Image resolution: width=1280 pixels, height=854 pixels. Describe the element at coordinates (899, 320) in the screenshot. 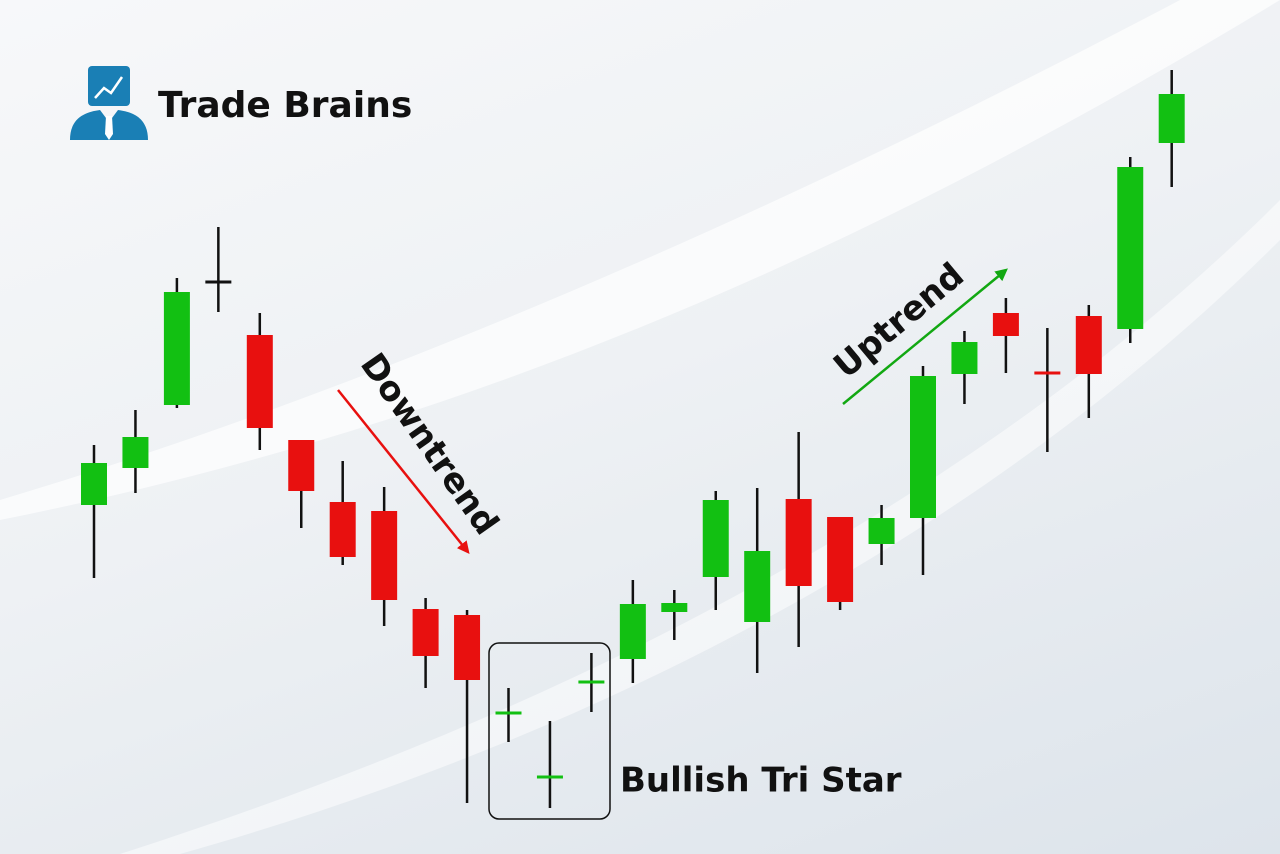

I see `annotation: Uptrend` at that location.